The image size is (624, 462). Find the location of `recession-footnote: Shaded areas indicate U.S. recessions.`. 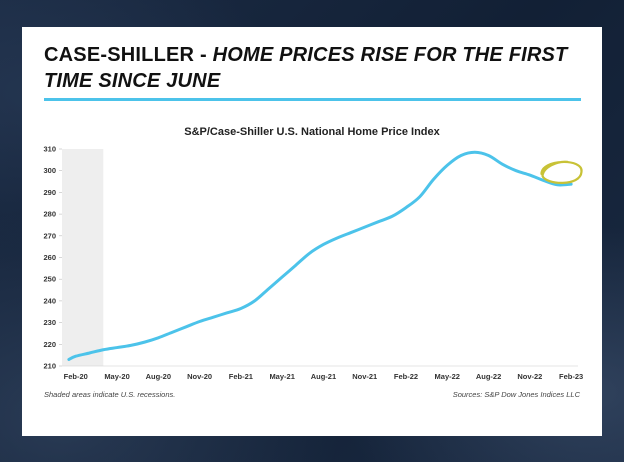

recession-footnote: Shaded areas indicate U.S. recessions. is located at coordinates (110, 394).